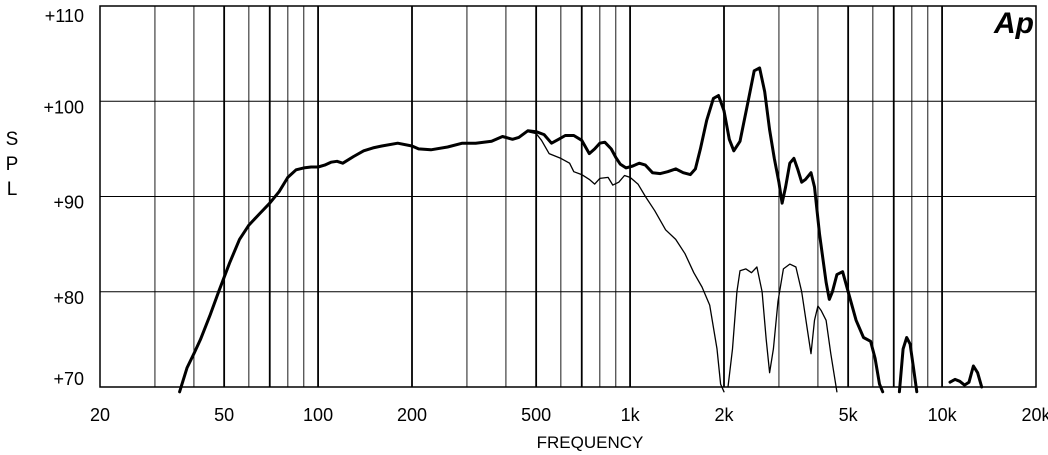 The width and height of the screenshot is (1048, 455). Describe the element at coordinates (318, 415) in the screenshot. I see `x-tick-label: 100` at that location.